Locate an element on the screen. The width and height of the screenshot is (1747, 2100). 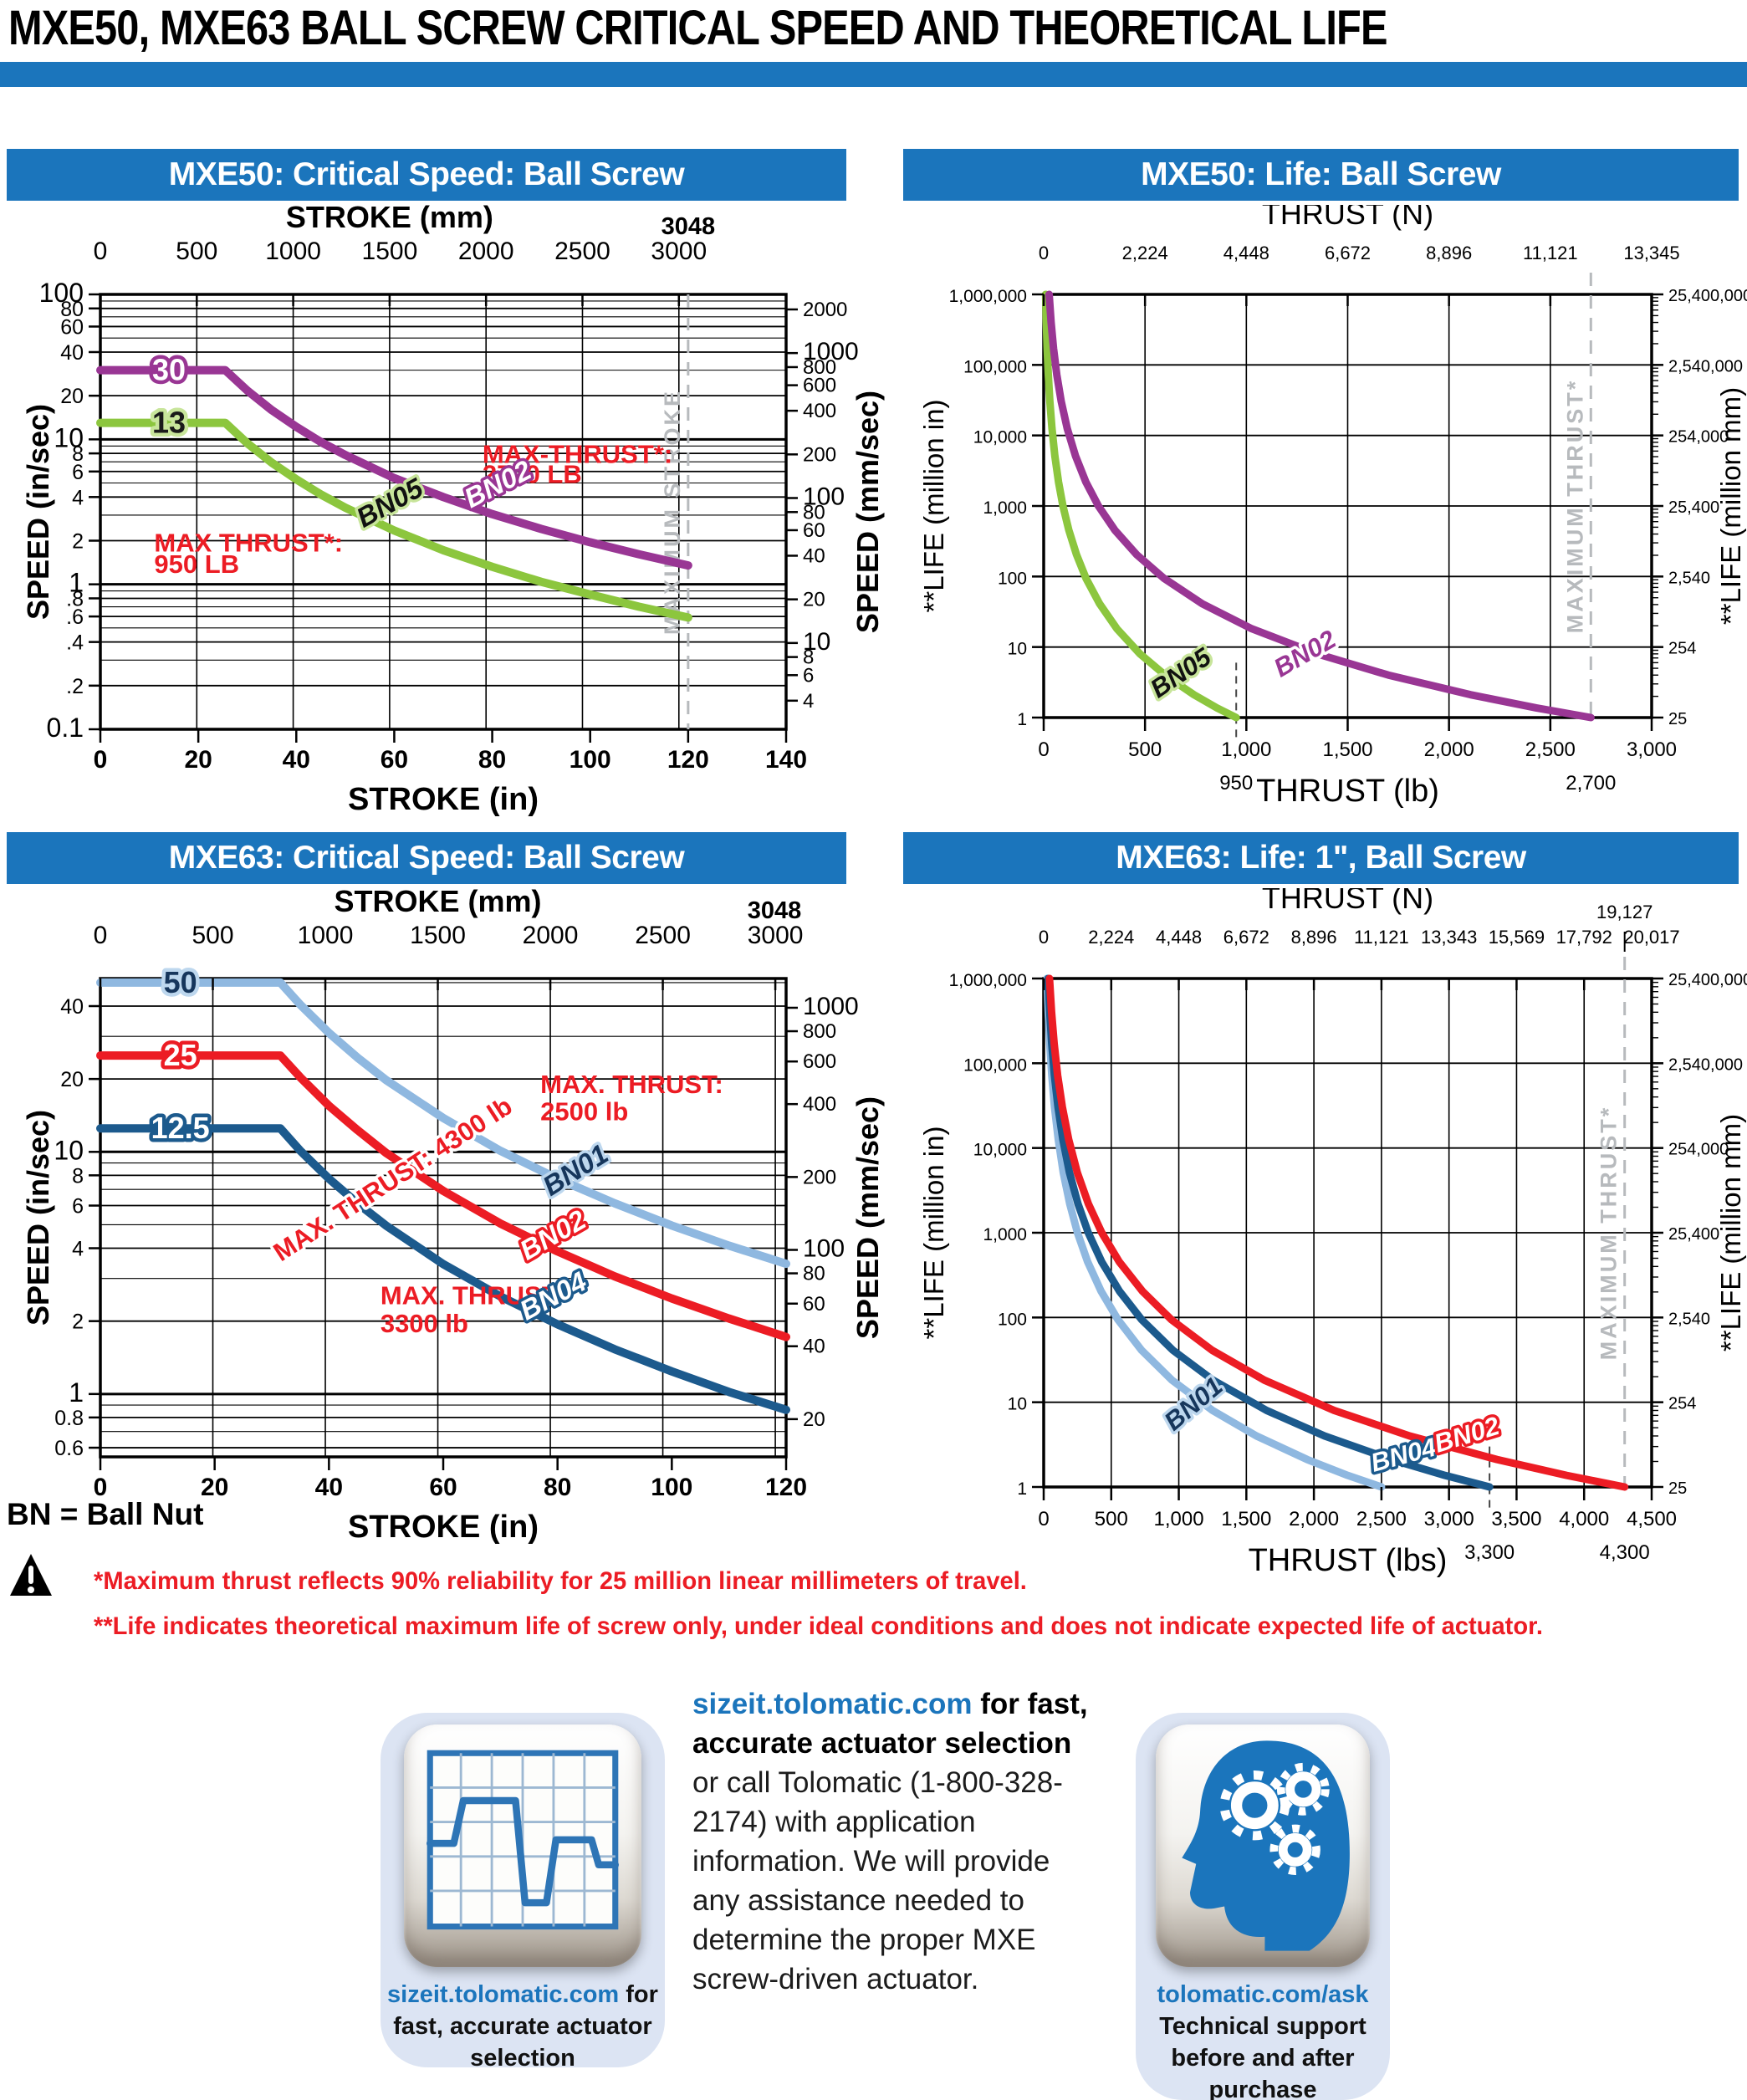
svg-text: 1500 is located at coordinates (390, 251).